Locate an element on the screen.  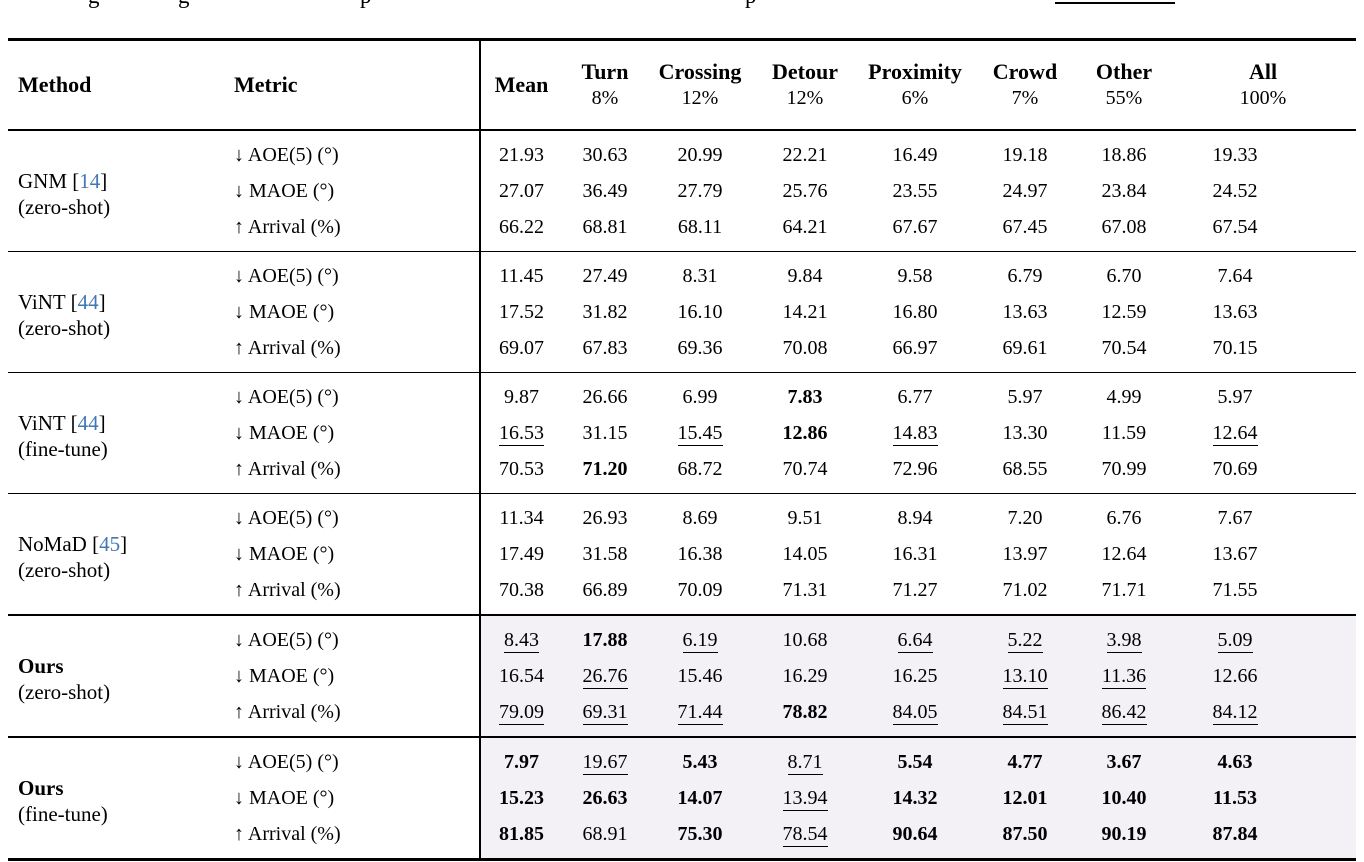
value-cell: 11.45 is located at coordinates (521, 273).